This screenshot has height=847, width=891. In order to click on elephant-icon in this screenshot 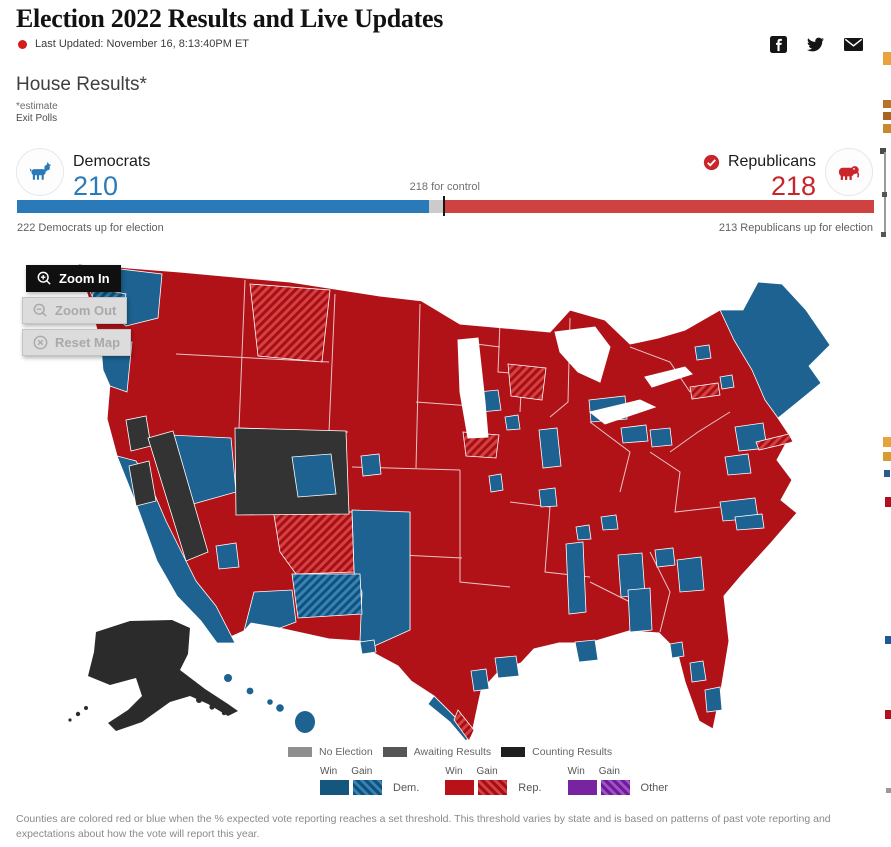, I will do `click(848, 172)`.